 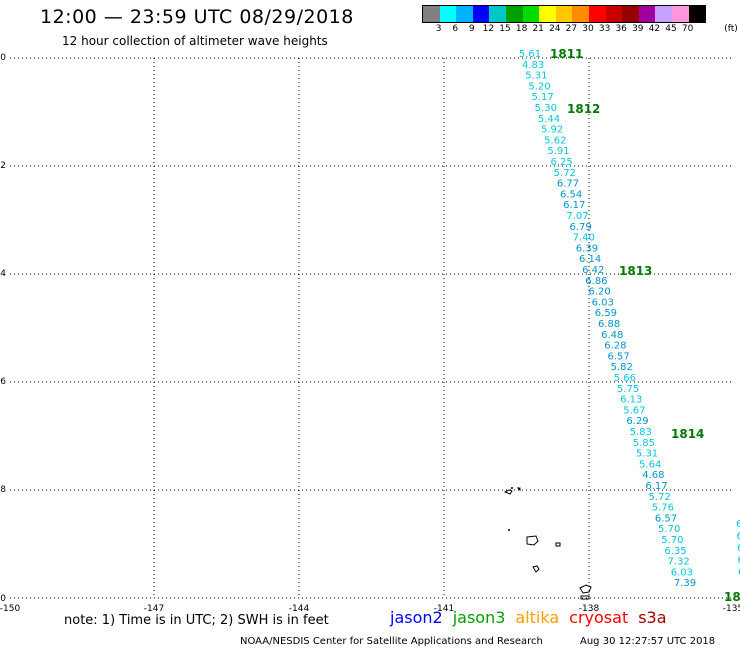 What do you see at coordinates (299, 609) in the screenshot?
I see `longitude-label: -144` at bounding box center [299, 609].